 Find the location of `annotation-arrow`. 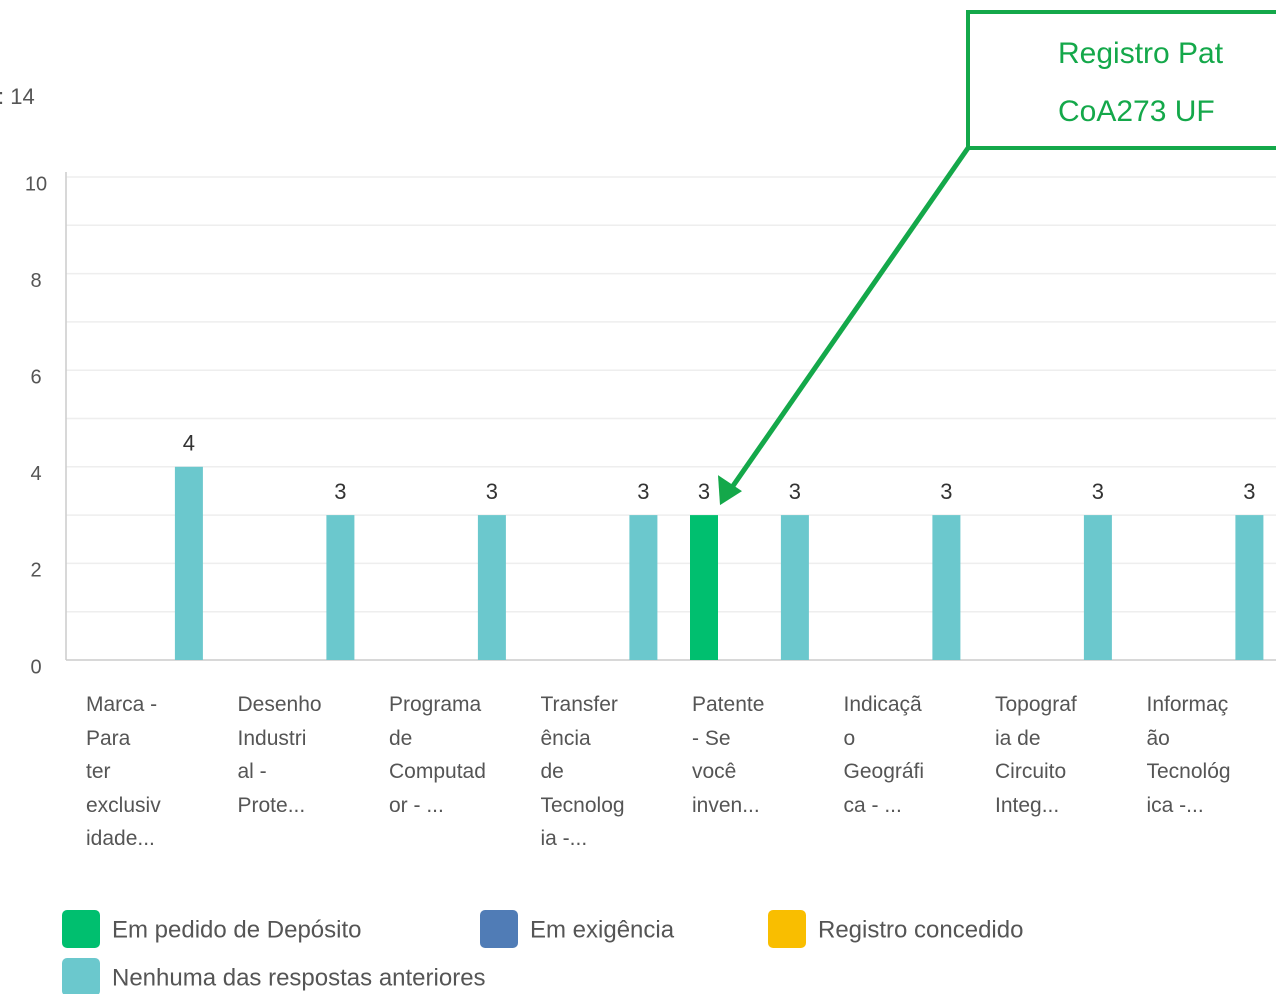

annotation-arrow is located at coordinates (848, 320).